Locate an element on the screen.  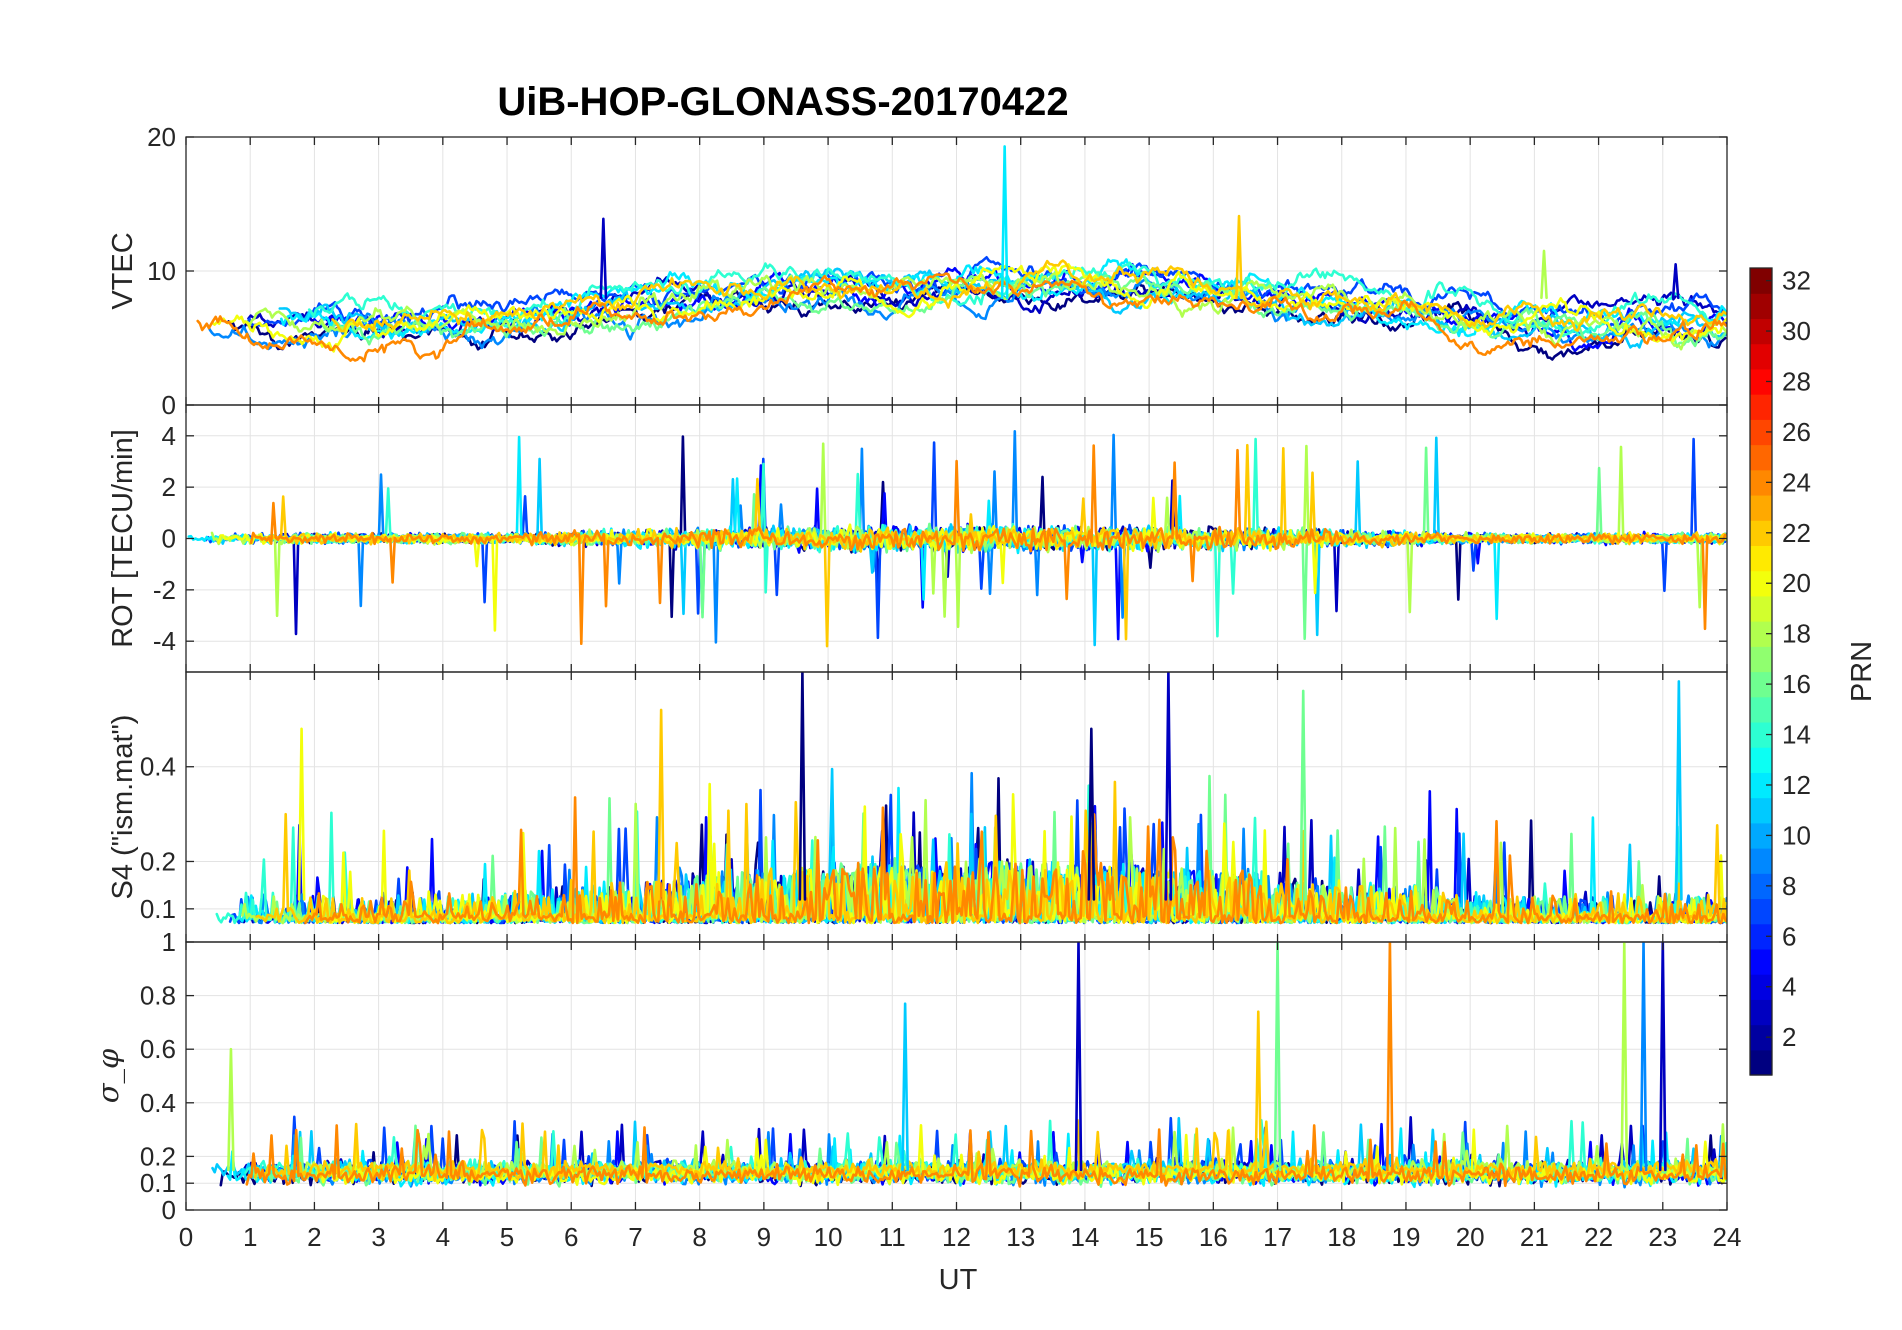
colorbar-tick-label: 20 is located at coordinates (1796, 583).